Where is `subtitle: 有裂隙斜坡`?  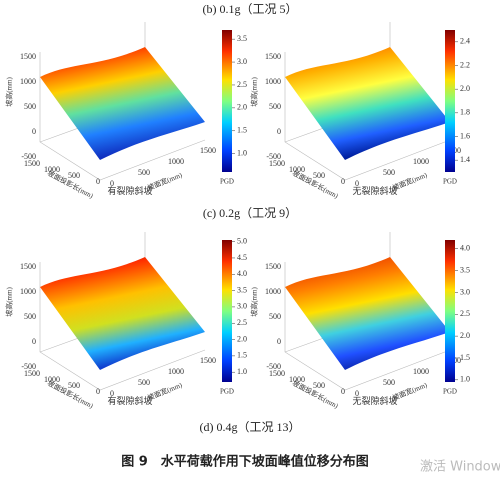 subtitle: 有裂隙斜坡 is located at coordinates (129, 190).